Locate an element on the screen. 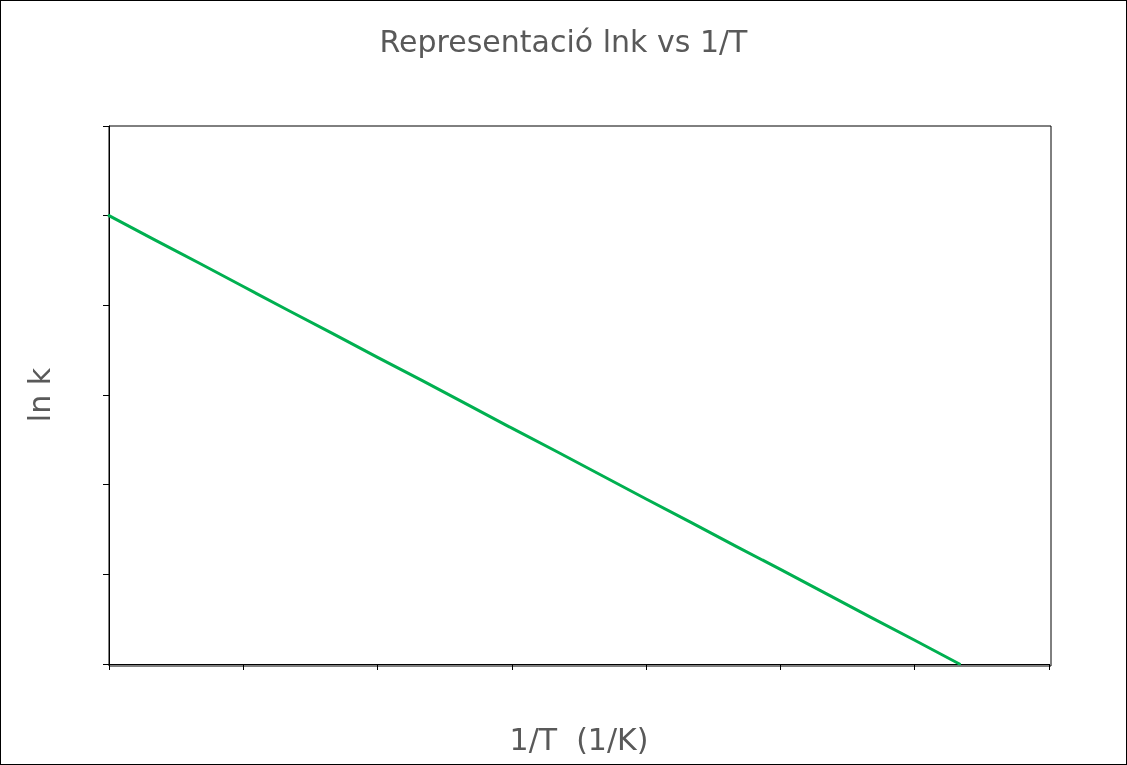  x-axis-title: 1/T (1/K) is located at coordinates (579, 739).